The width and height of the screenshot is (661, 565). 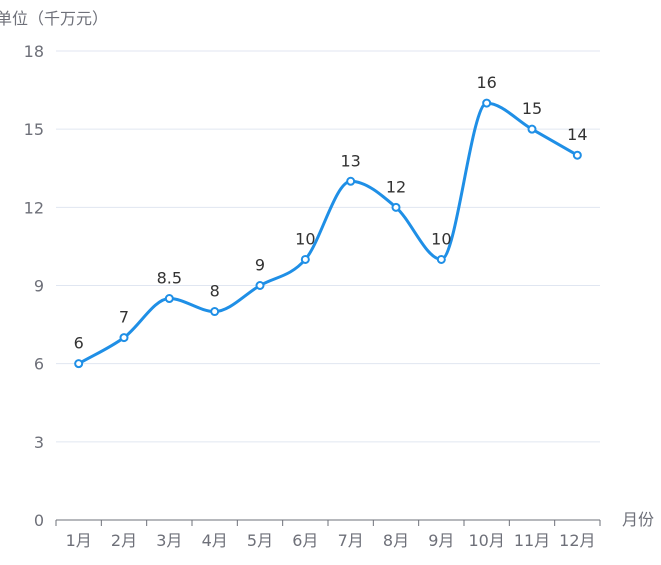 I want to click on y-tick-label: 9, so click(x=39, y=286).